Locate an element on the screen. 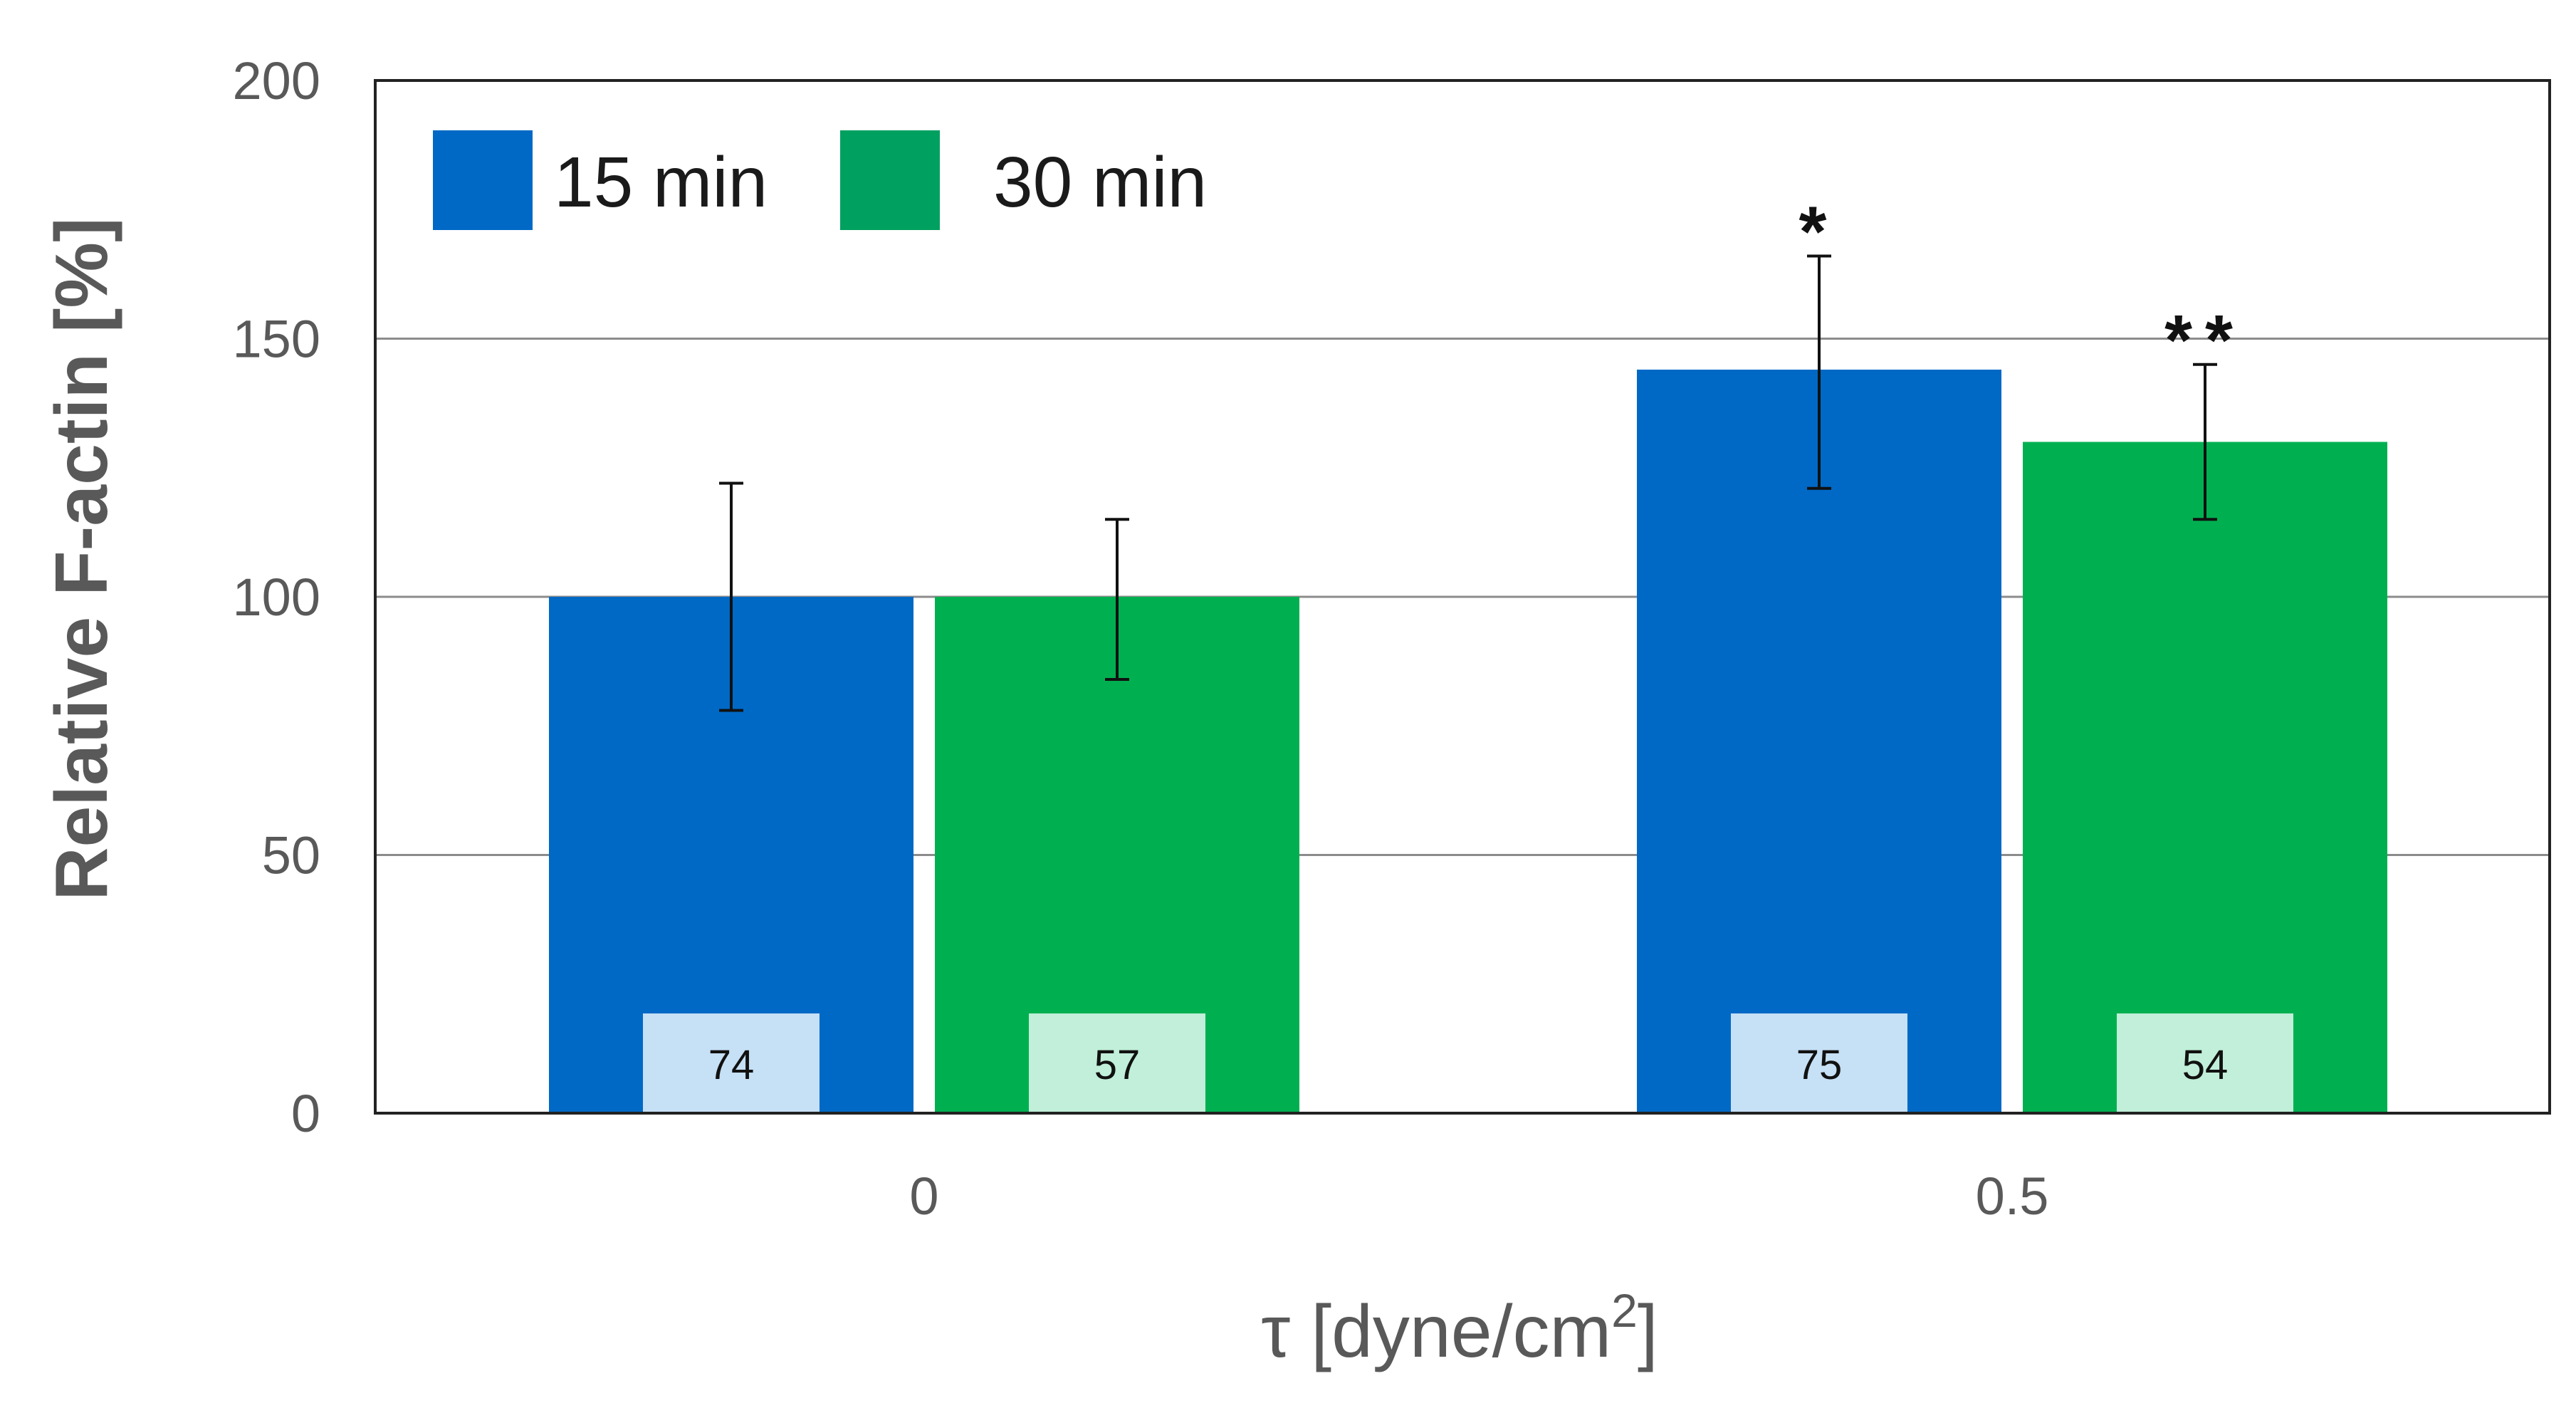 The width and height of the screenshot is (2576, 1408). sample-size-labels: 74 75 57 54 is located at coordinates (1468, 1063).